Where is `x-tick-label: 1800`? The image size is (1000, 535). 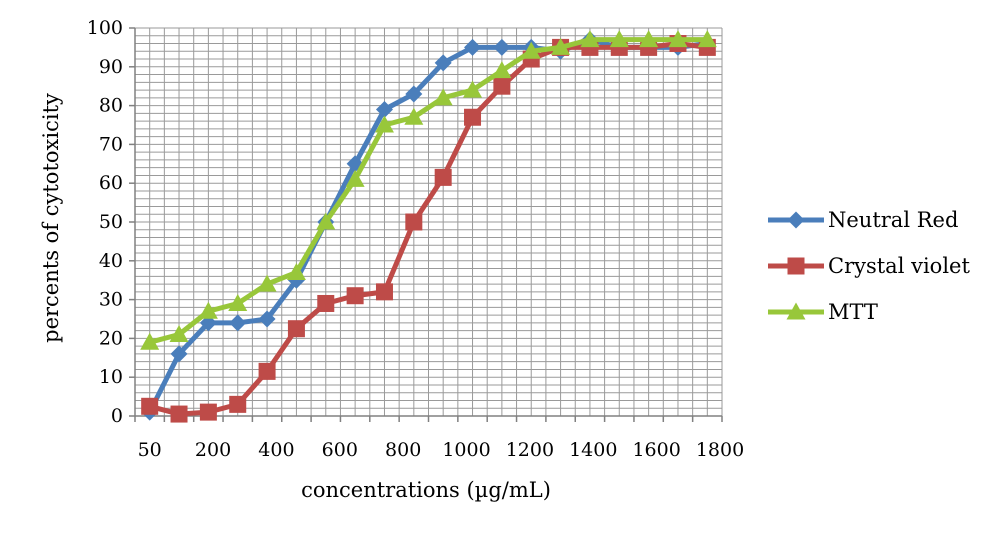
x-tick-label: 1800 is located at coordinates (720, 450).